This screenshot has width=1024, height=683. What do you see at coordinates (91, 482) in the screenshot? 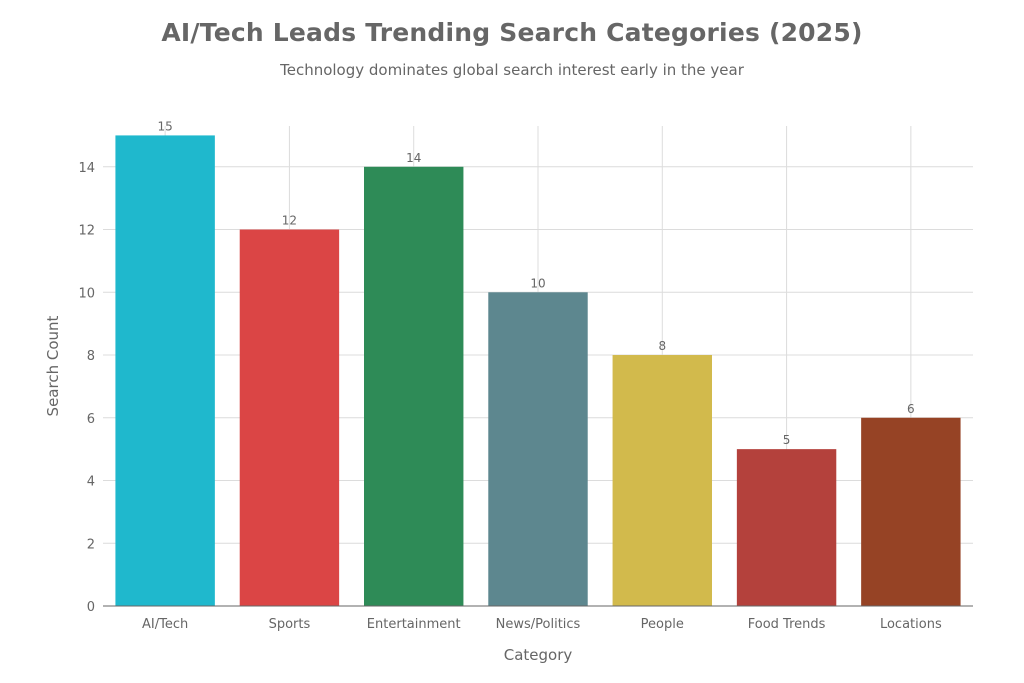
I see `y-tick-label: 4` at bounding box center [91, 482].